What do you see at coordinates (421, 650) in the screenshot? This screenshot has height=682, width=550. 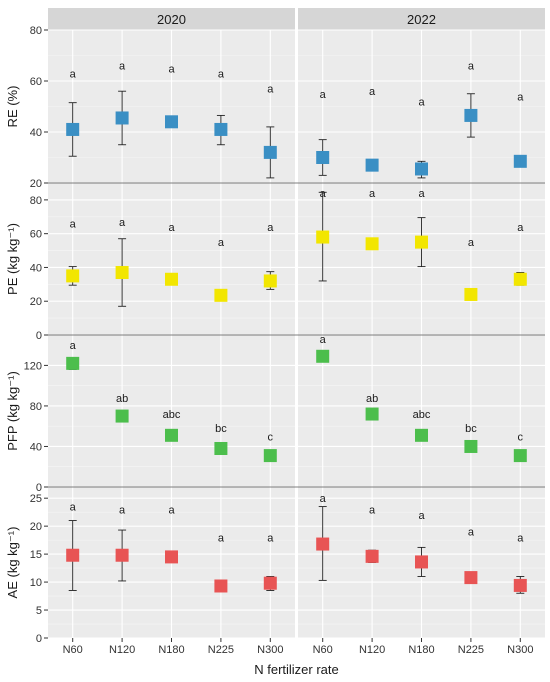 I see `x-tick-label-N180: N180` at bounding box center [421, 650].